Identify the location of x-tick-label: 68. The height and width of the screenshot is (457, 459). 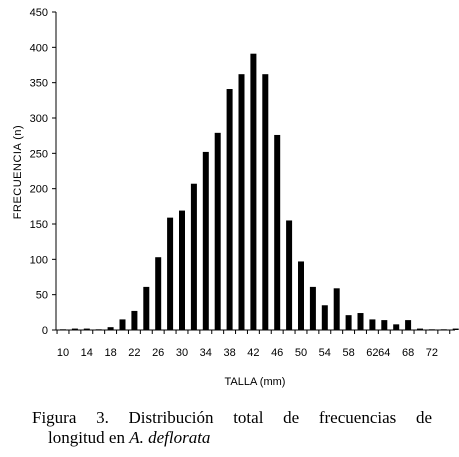
(408, 353).